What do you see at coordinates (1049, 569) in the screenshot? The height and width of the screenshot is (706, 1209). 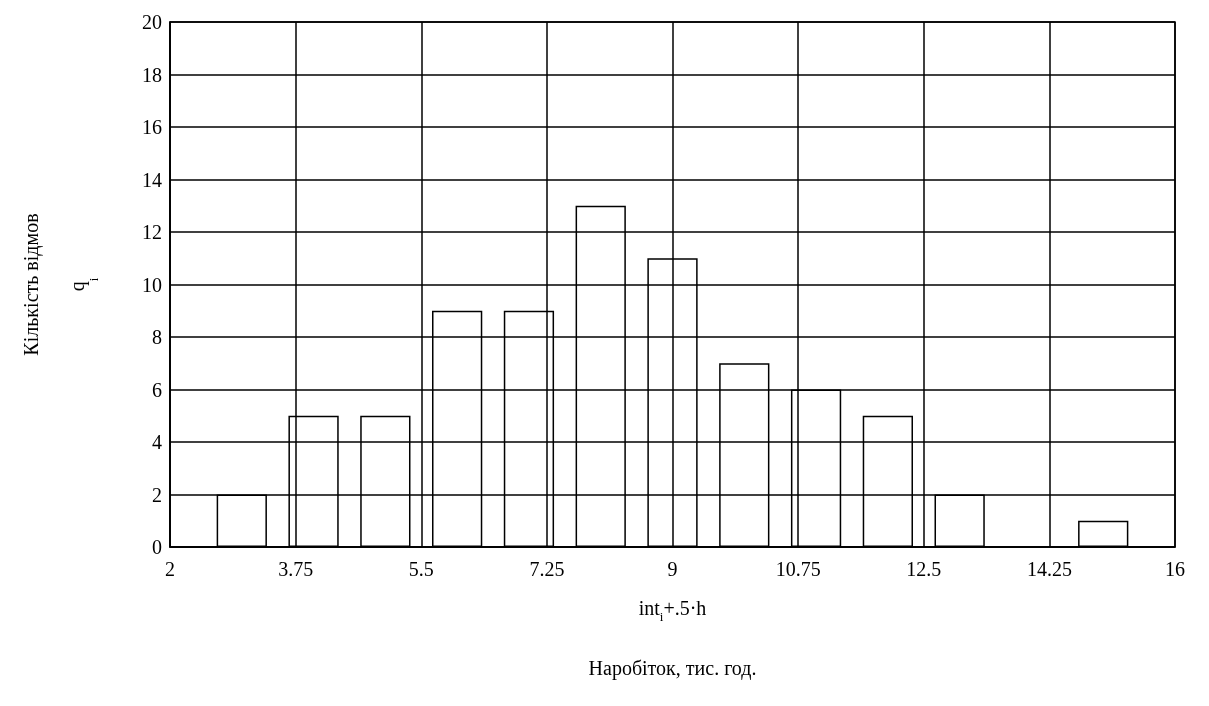 I see `x-tick-label: 14.25` at bounding box center [1049, 569].